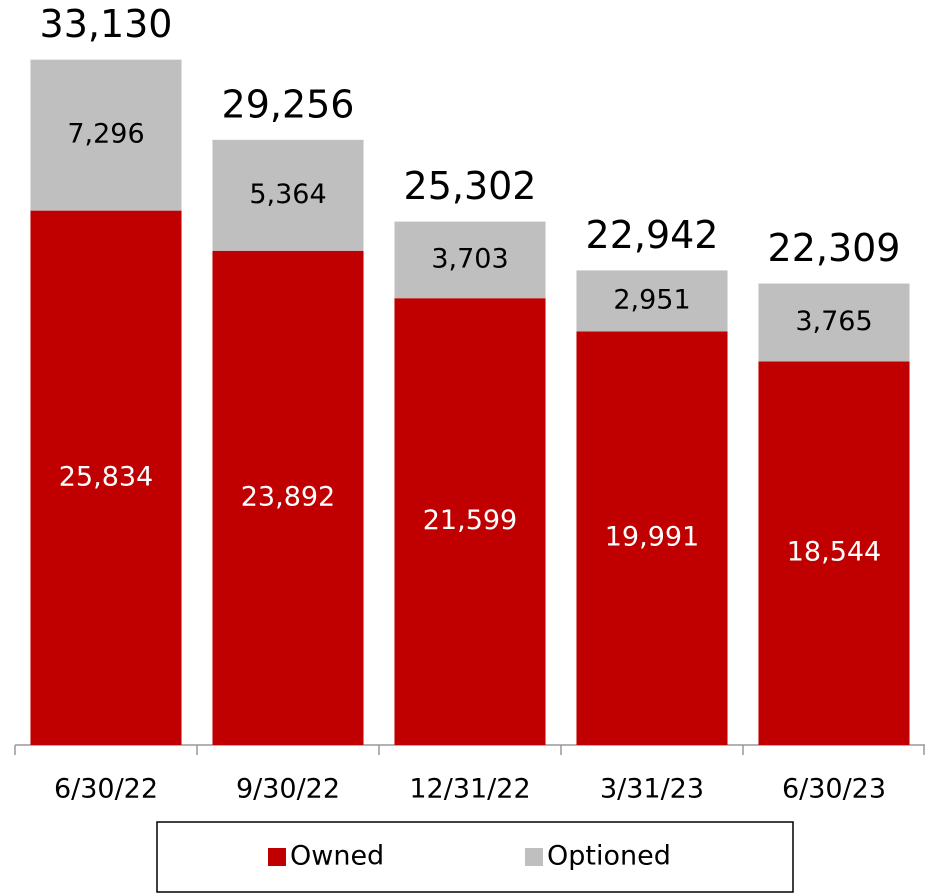 The image size is (925, 893). I want to click on data-label: 7,296, so click(105, 134).